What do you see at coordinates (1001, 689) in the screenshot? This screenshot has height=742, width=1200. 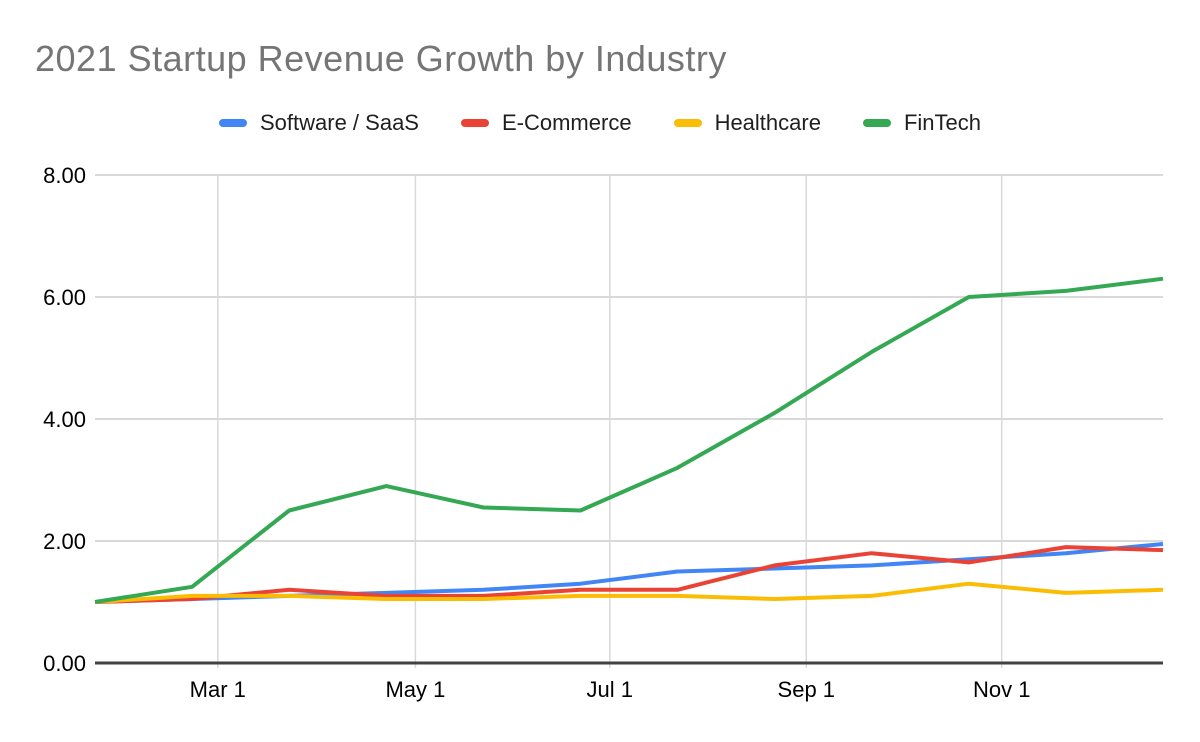 I see `x-tick-label-nov-1: Nov 1` at bounding box center [1001, 689].